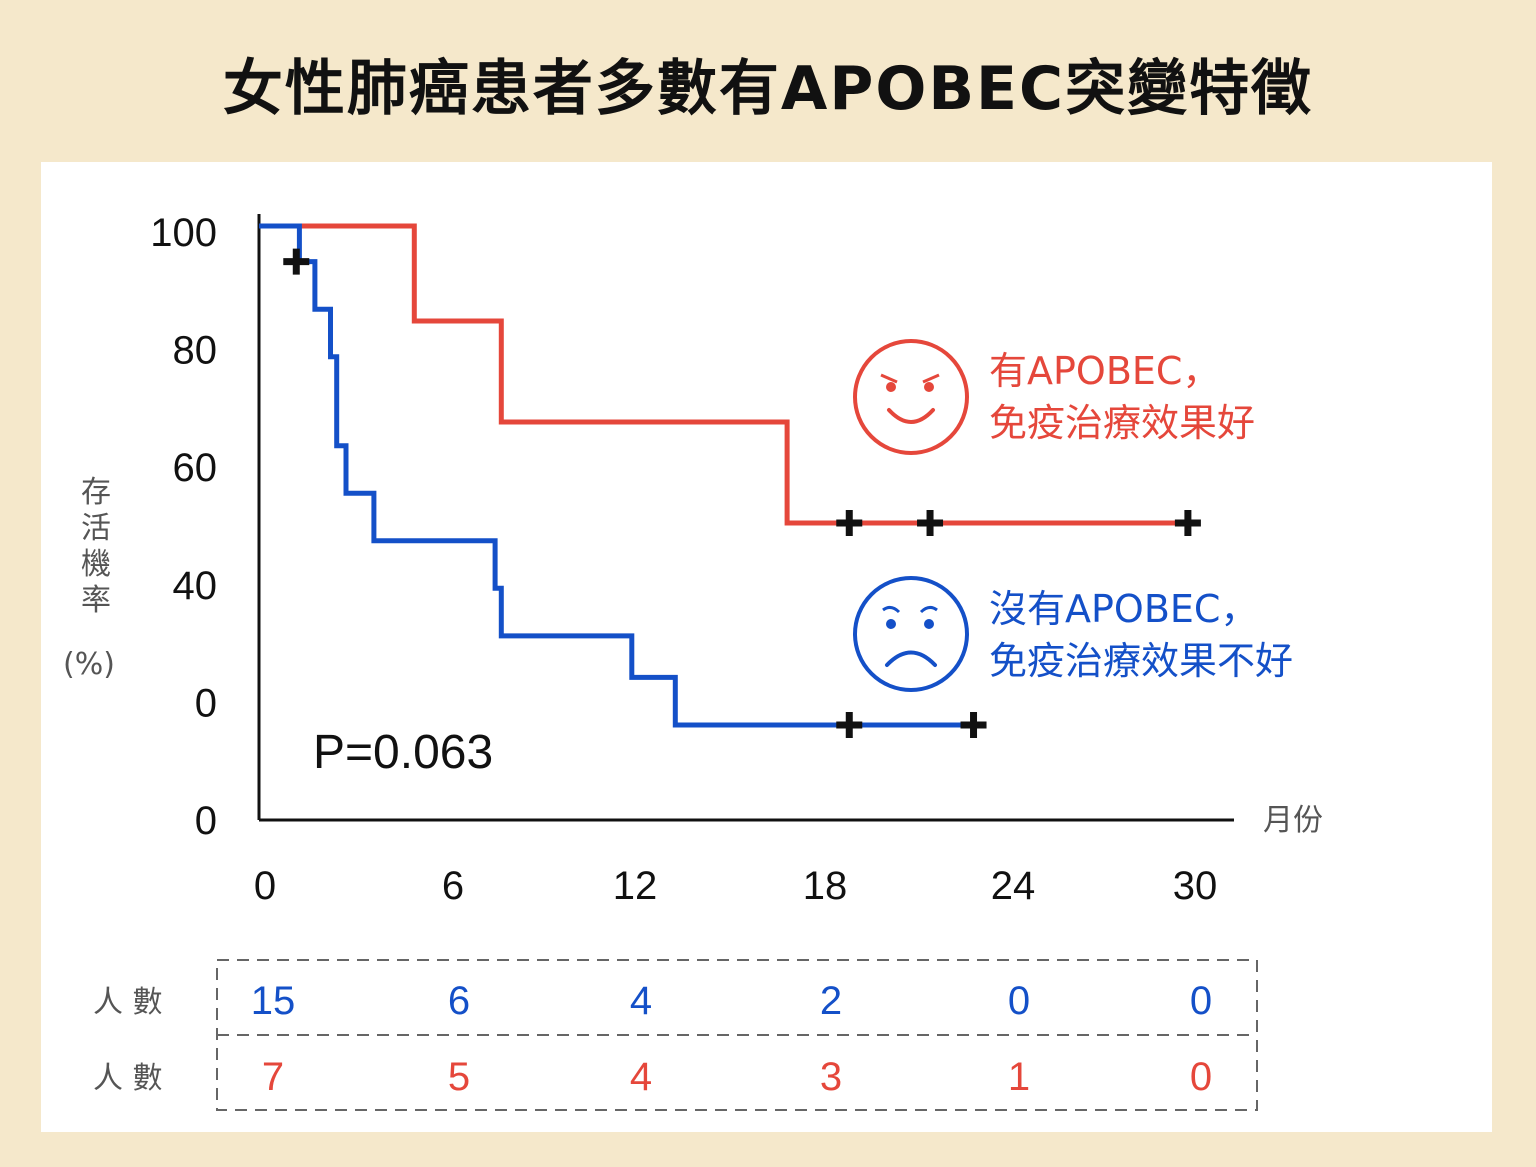  I want to click on risk-table-cell: 6, so click(459, 1001).